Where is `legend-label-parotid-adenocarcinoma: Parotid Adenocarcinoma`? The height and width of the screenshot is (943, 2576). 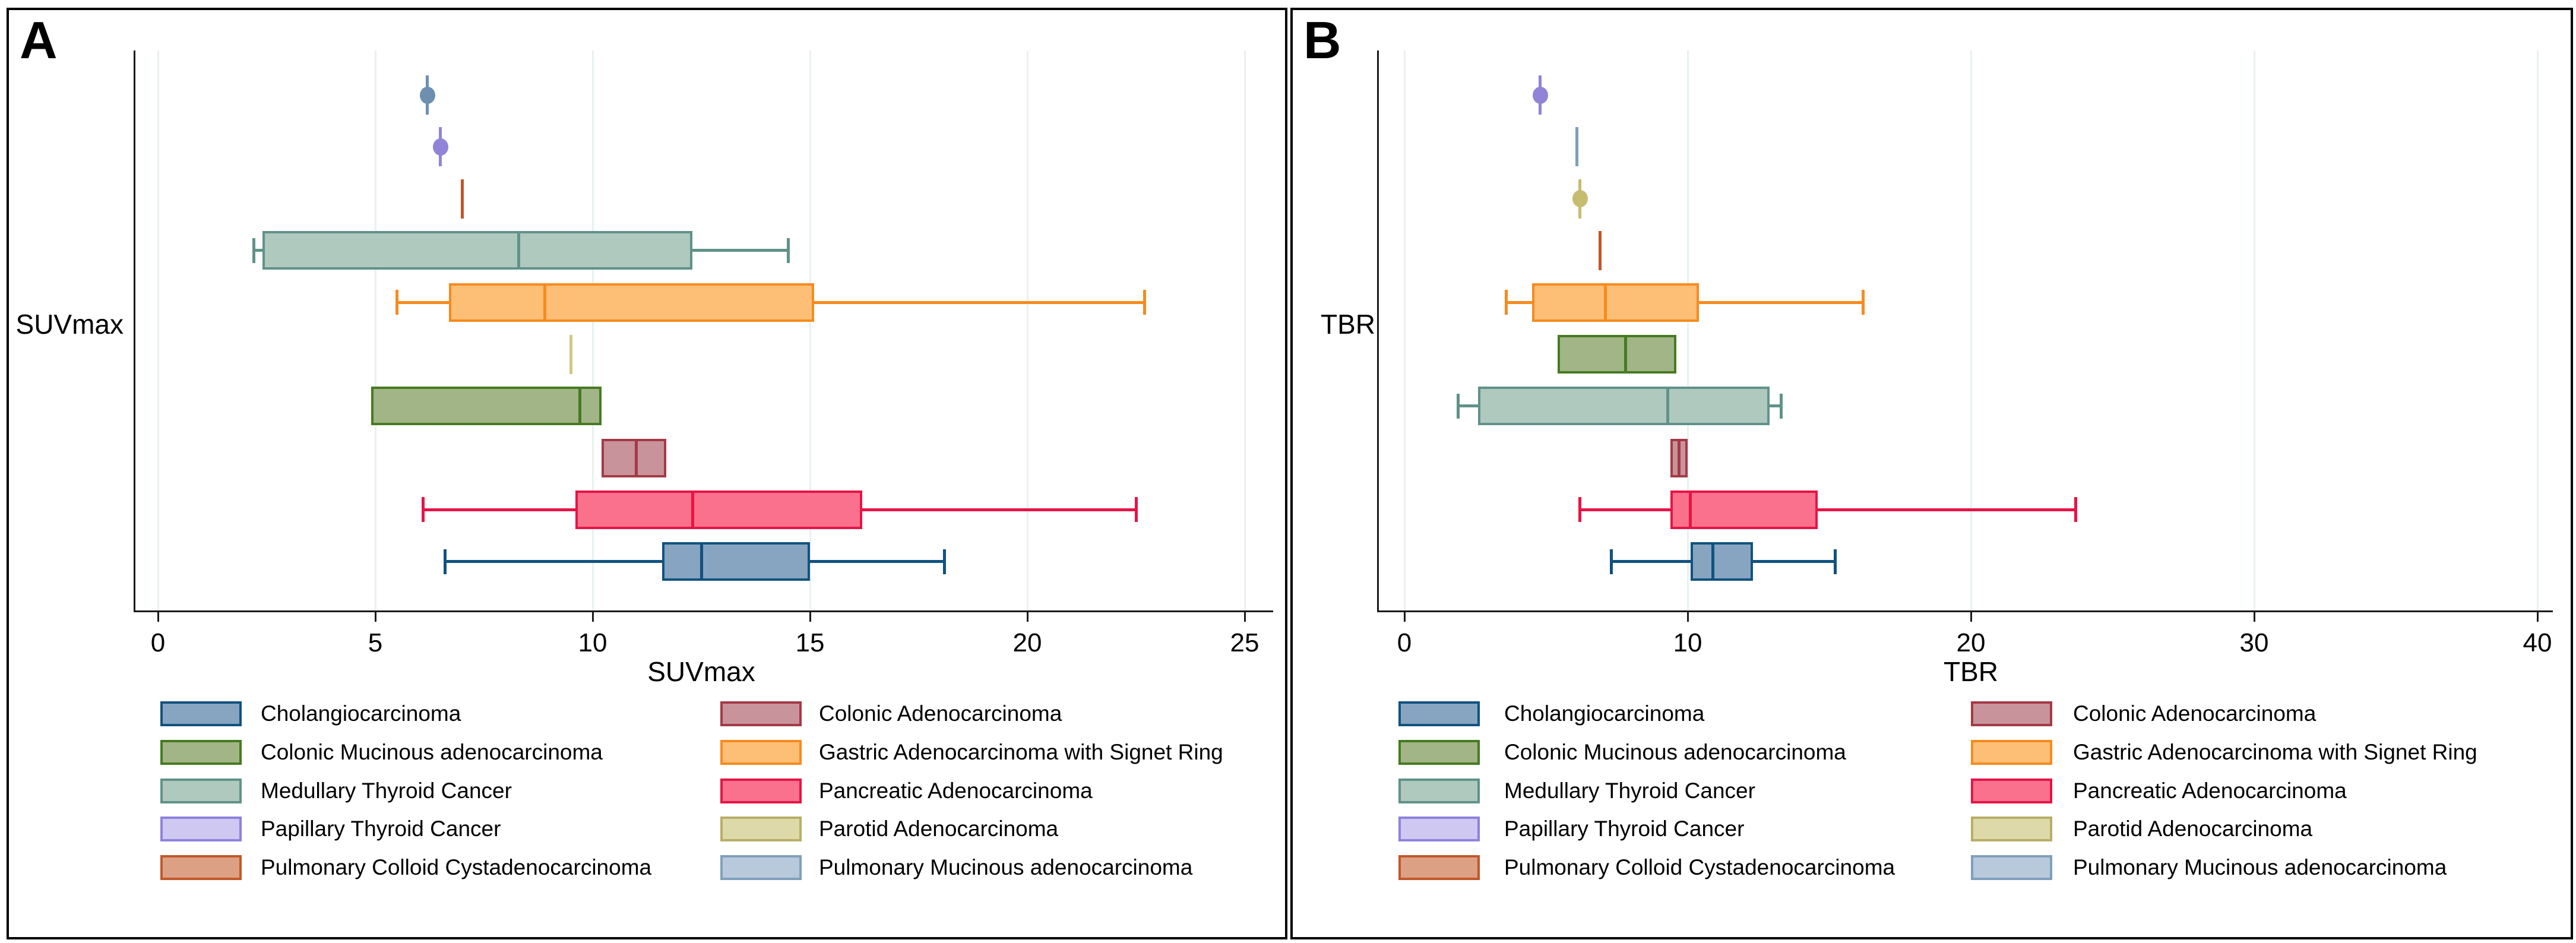 legend-label-parotid-adenocarcinoma: Parotid Adenocarcinoma is located at coordinates (2193, 829).